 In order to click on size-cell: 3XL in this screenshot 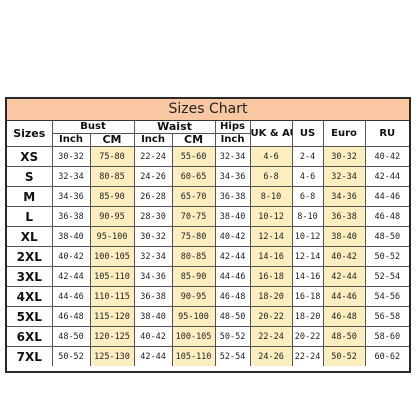, I will do `click(30, 276)`.